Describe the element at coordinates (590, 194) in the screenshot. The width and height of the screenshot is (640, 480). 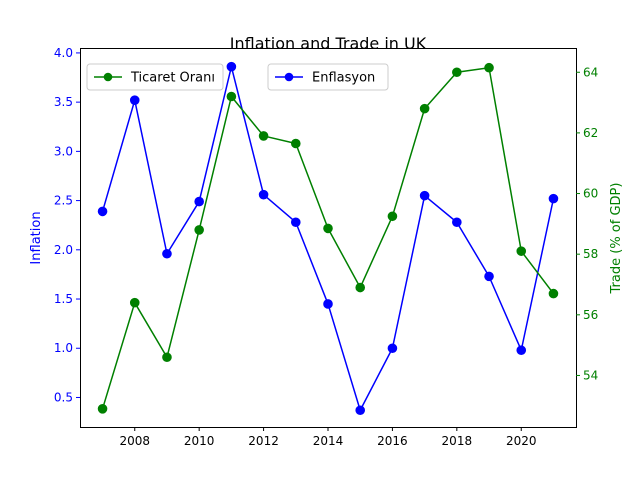
I see `y-right-tick-label: 60` at that location.